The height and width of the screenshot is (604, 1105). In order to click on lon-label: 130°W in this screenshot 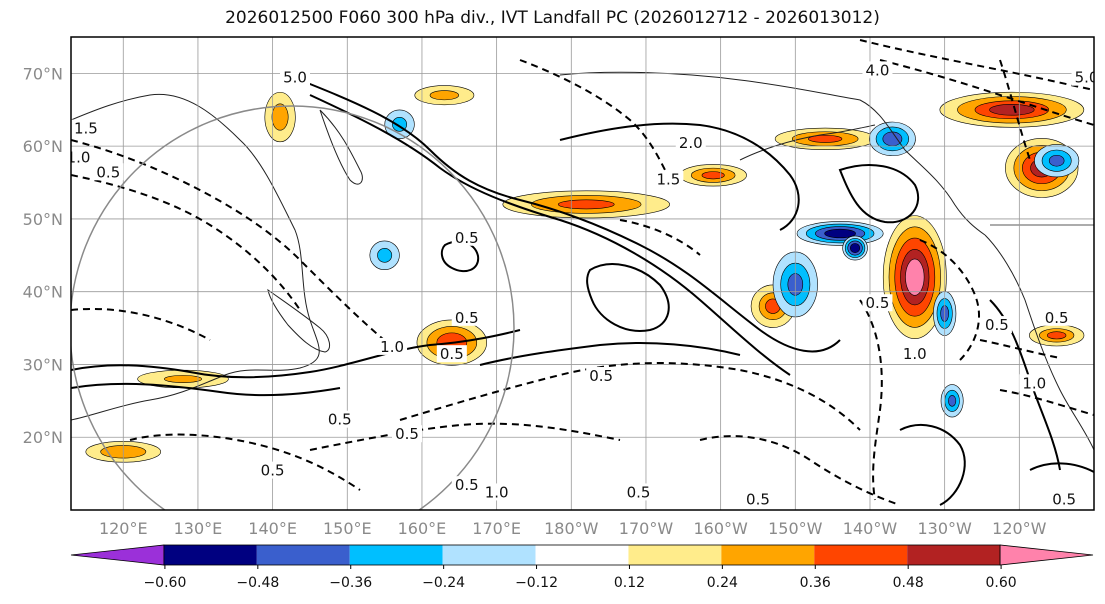, I will do `click(944, 528)`.